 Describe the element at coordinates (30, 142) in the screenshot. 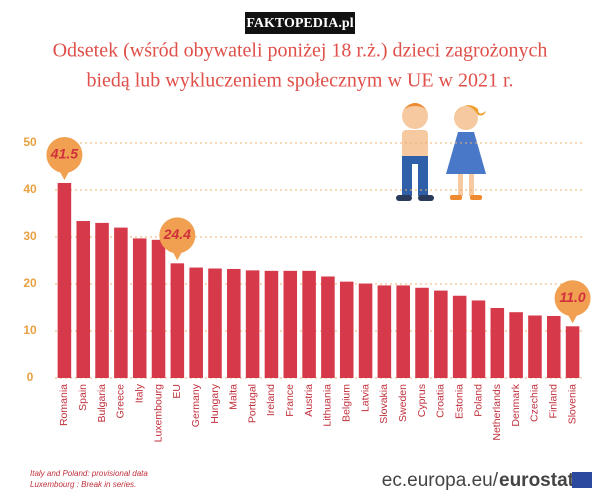

I see `y-tick-label: 50` at that location.